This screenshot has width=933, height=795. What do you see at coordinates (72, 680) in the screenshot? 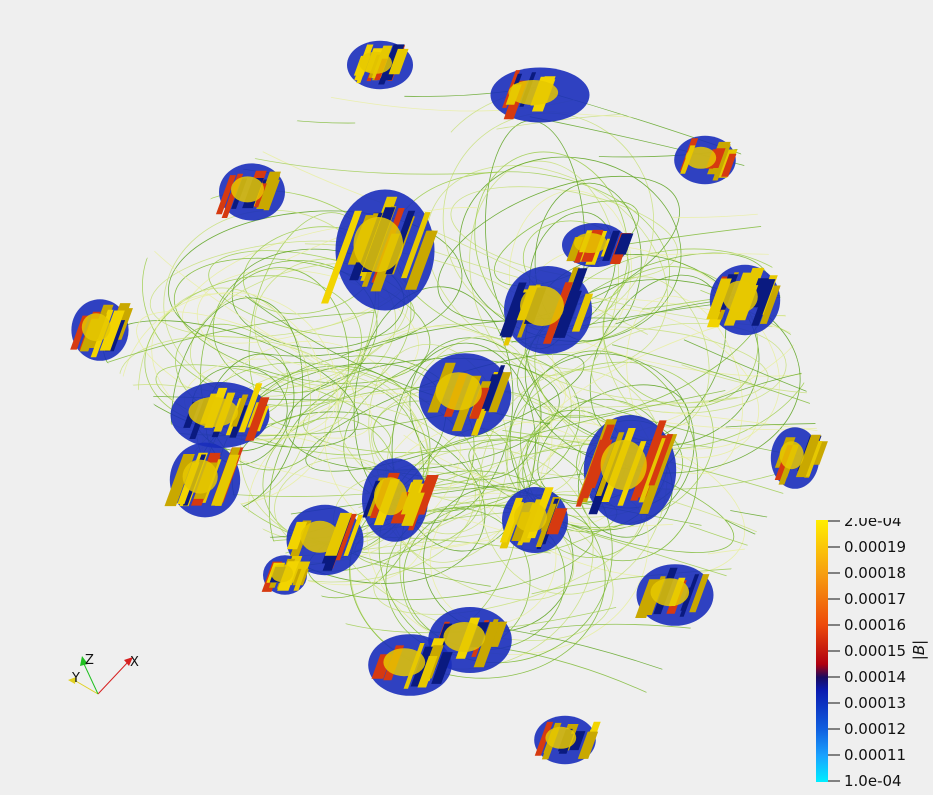
I see `y-axis-arrow` at bounding box center [72, 680].